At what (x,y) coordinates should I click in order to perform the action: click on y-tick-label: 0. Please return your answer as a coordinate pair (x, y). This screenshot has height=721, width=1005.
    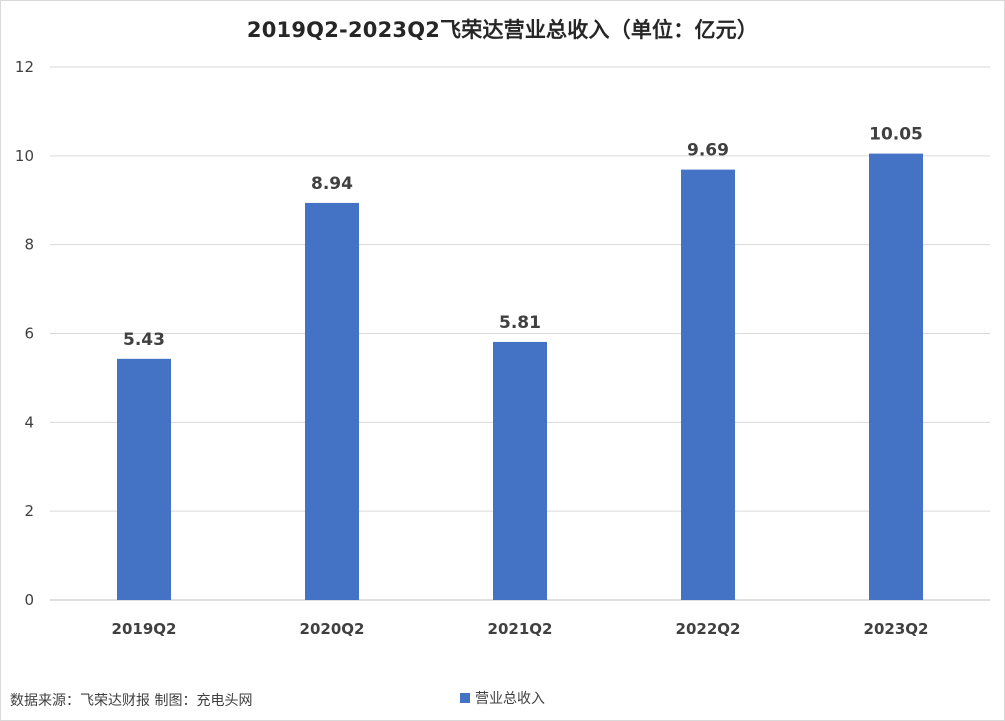
    Looking at the image, I should click on (29, 600).